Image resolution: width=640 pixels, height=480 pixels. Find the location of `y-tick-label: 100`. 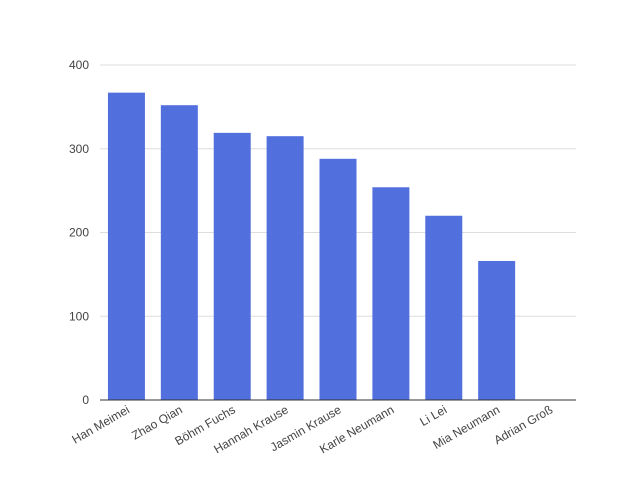

y-tick-label: 100 is located at coordinates (79, 316).